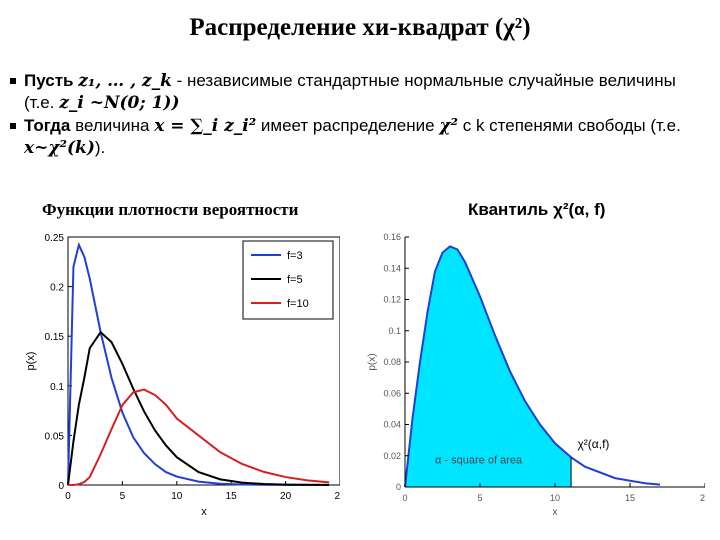 Image resolution: width=720 pixels, height=540 pixels. What do you see at coordinates (392, 268) in the screenshot?
I see `y-tick-label: 0.14` at bounding box center [392, 268].